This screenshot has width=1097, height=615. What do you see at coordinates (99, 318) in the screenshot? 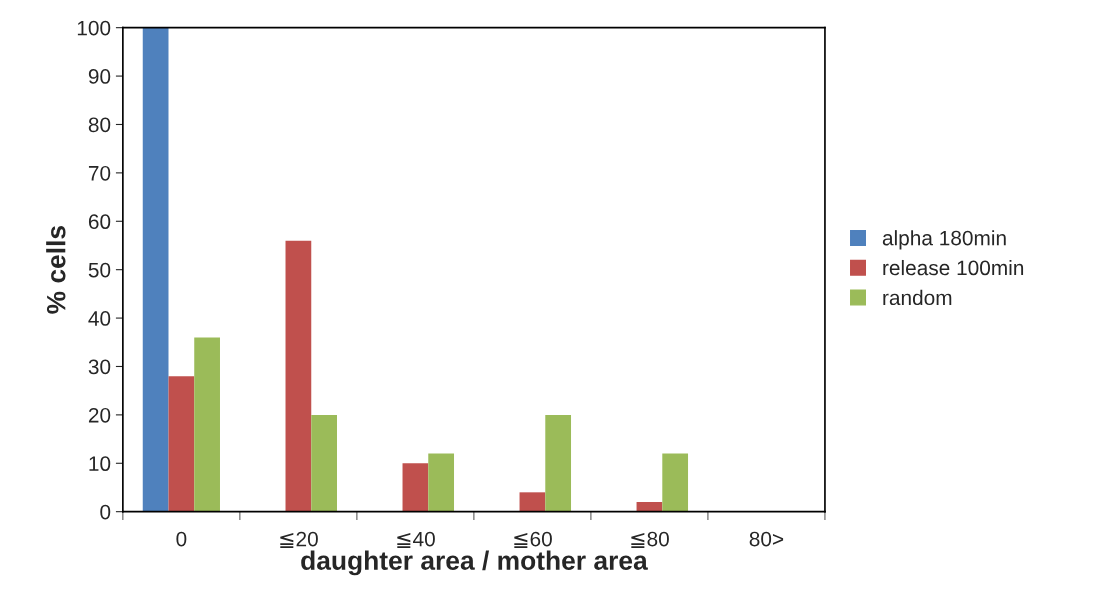
I see `y-tick-label: 40` at bounding box center [99, 318].